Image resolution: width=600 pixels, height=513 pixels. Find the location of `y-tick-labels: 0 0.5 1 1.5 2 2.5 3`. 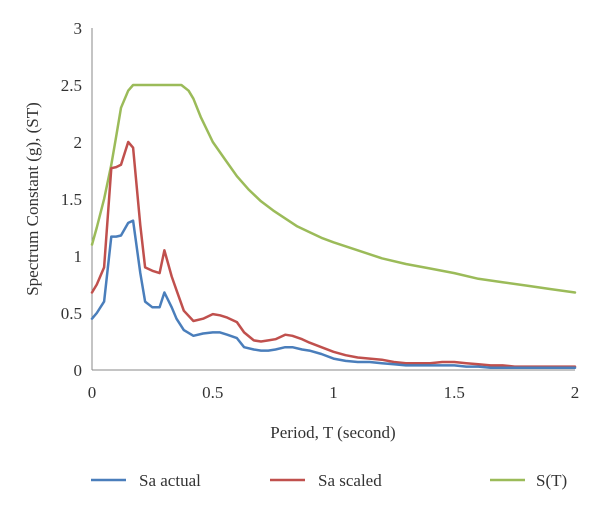

y-tick-labels: 0 0.5 1 1.5 2 2.5 3 is located at coordinates (71, 199).